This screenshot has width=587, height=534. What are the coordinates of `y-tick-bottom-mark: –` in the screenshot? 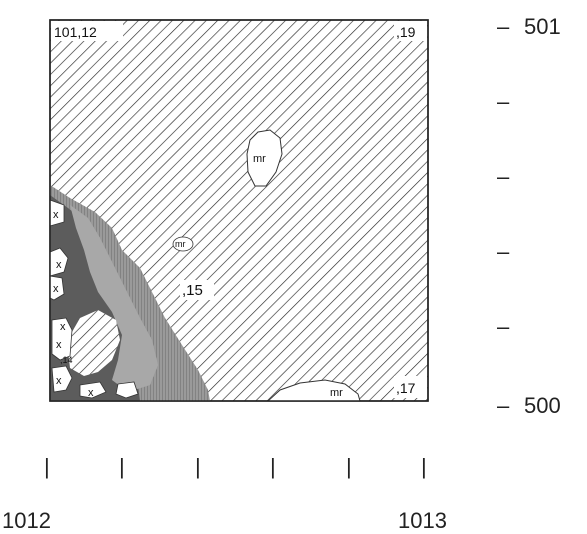 It's located at (503, 405).